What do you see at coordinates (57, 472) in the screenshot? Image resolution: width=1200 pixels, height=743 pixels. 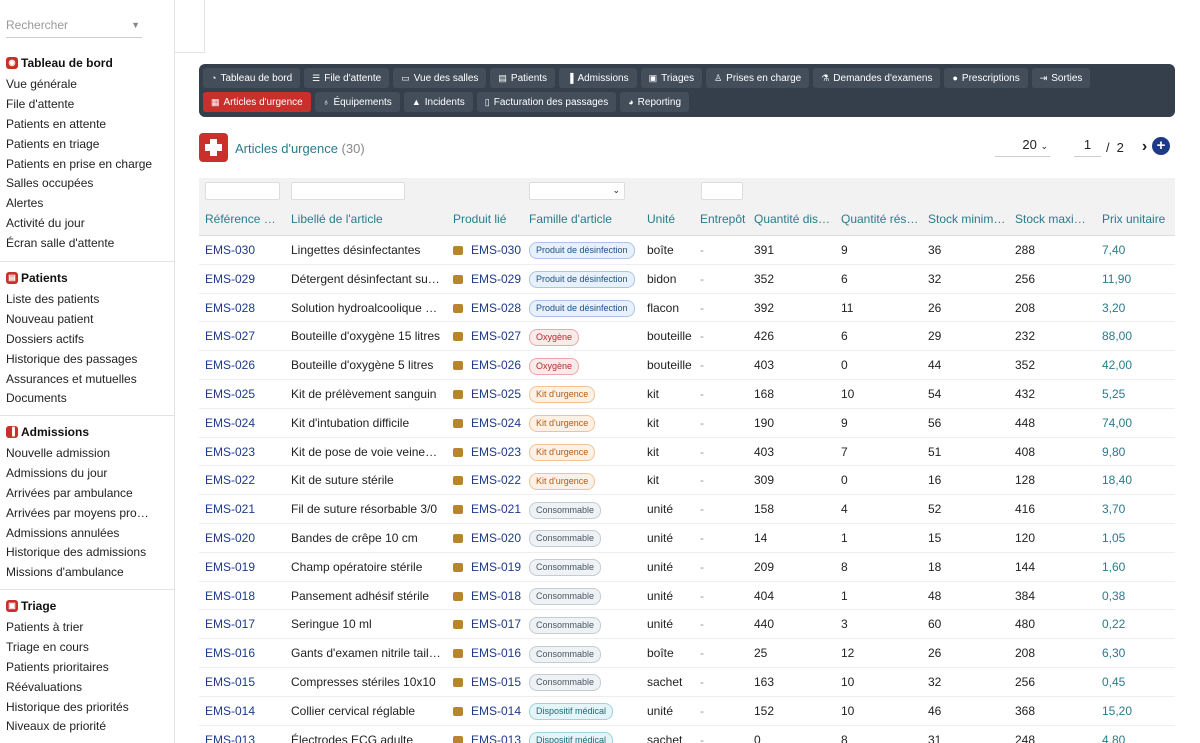 I see `sidebar-item: Admissions du jour` at bounding box center [57, 472].